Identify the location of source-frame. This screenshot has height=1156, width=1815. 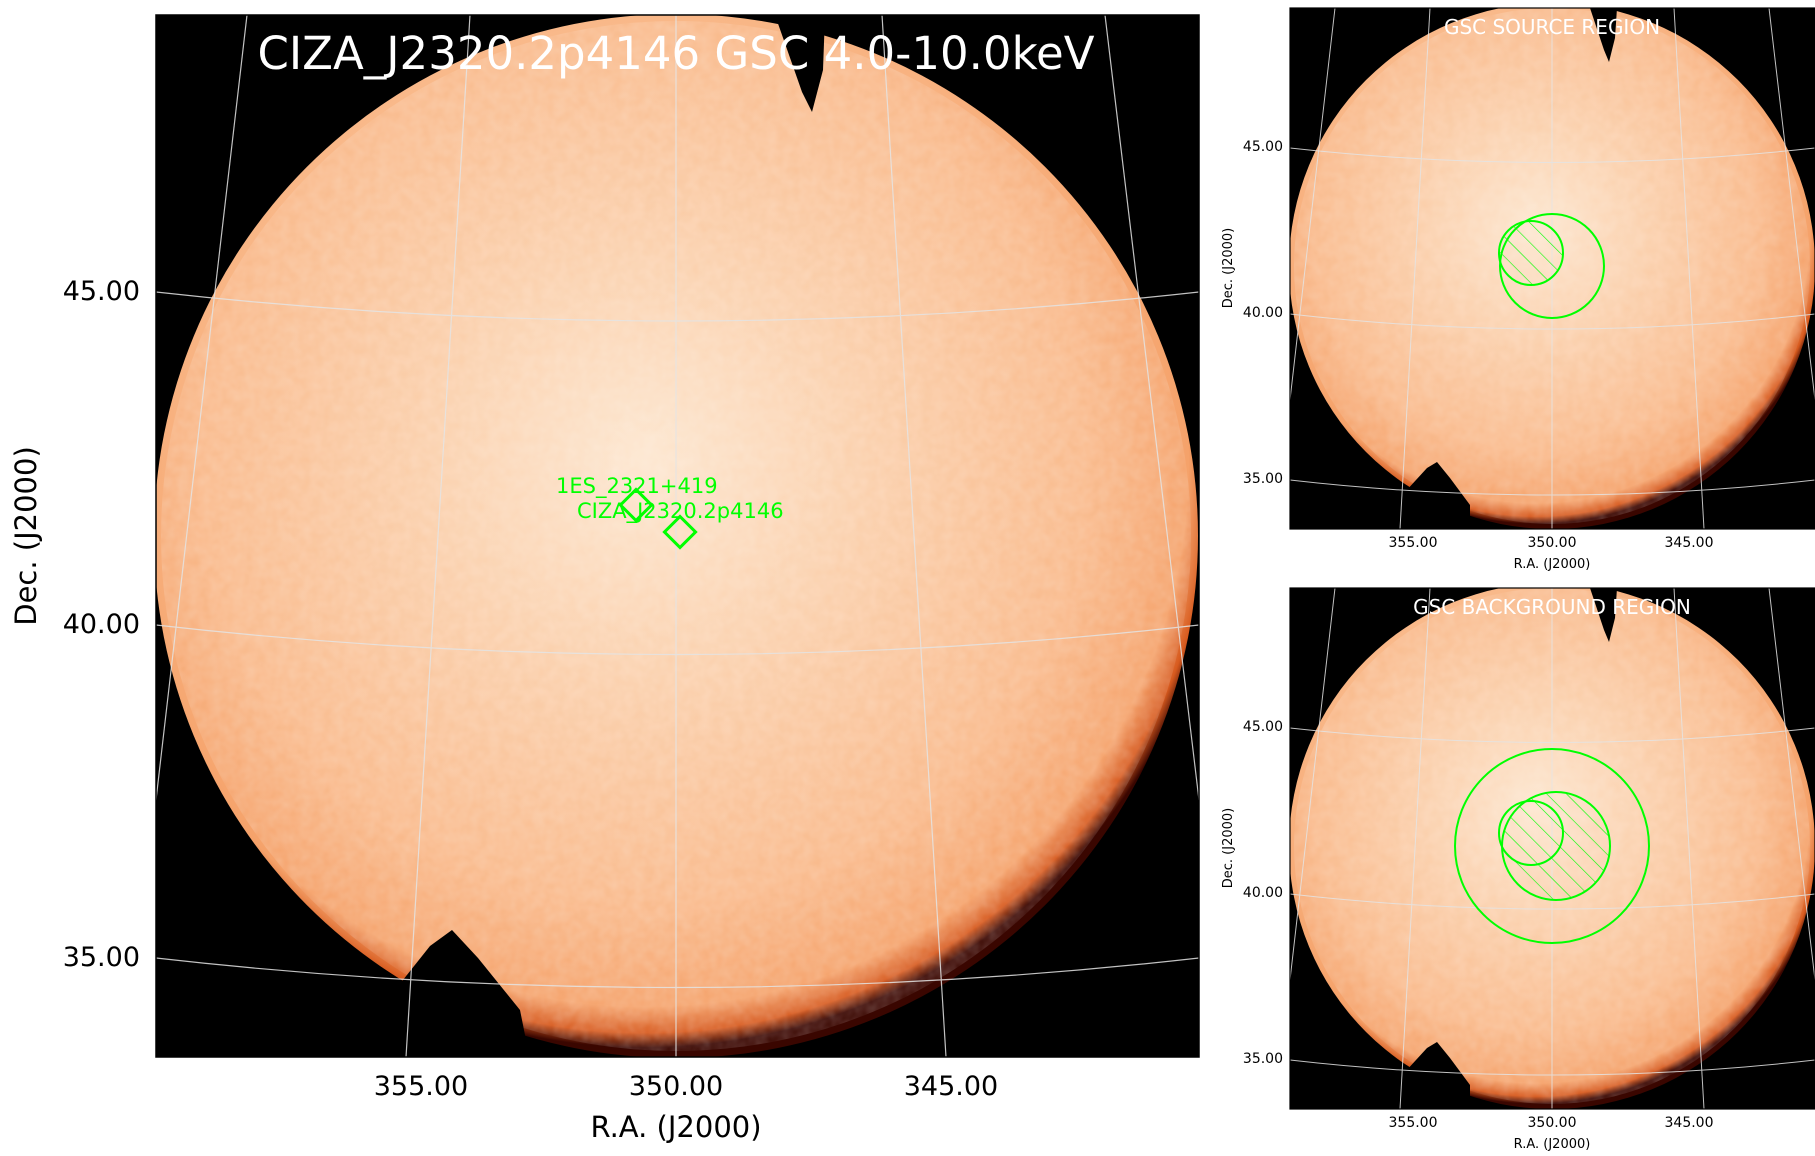
(1552, 268).